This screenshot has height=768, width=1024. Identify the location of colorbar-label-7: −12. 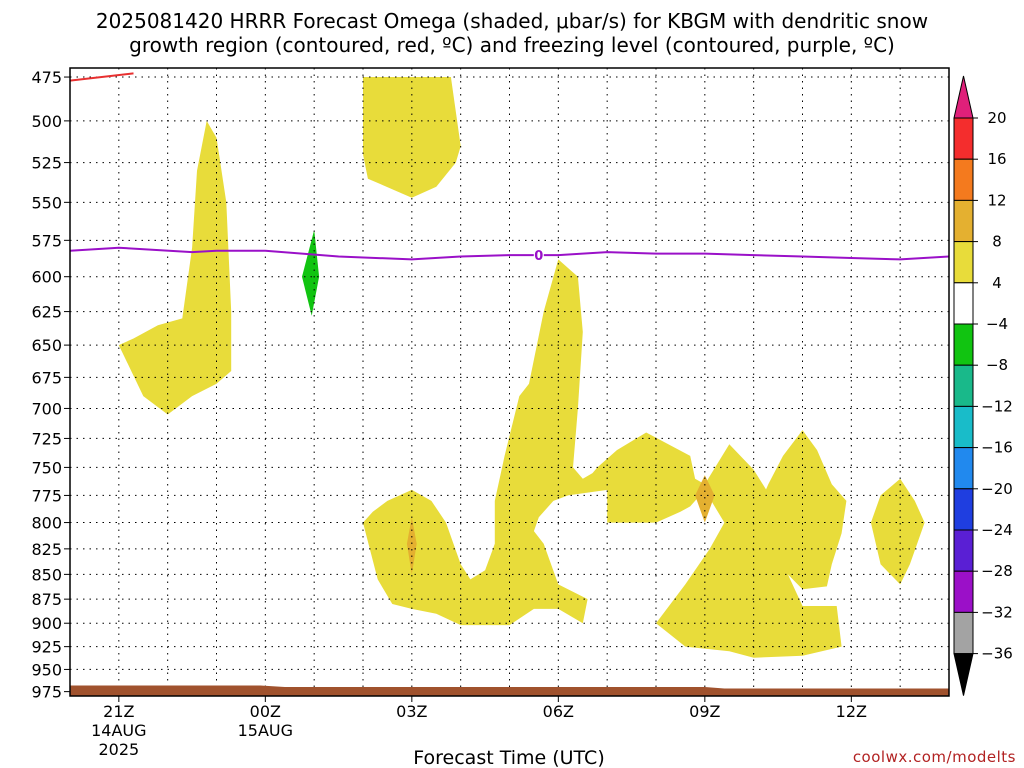
(997, 406).